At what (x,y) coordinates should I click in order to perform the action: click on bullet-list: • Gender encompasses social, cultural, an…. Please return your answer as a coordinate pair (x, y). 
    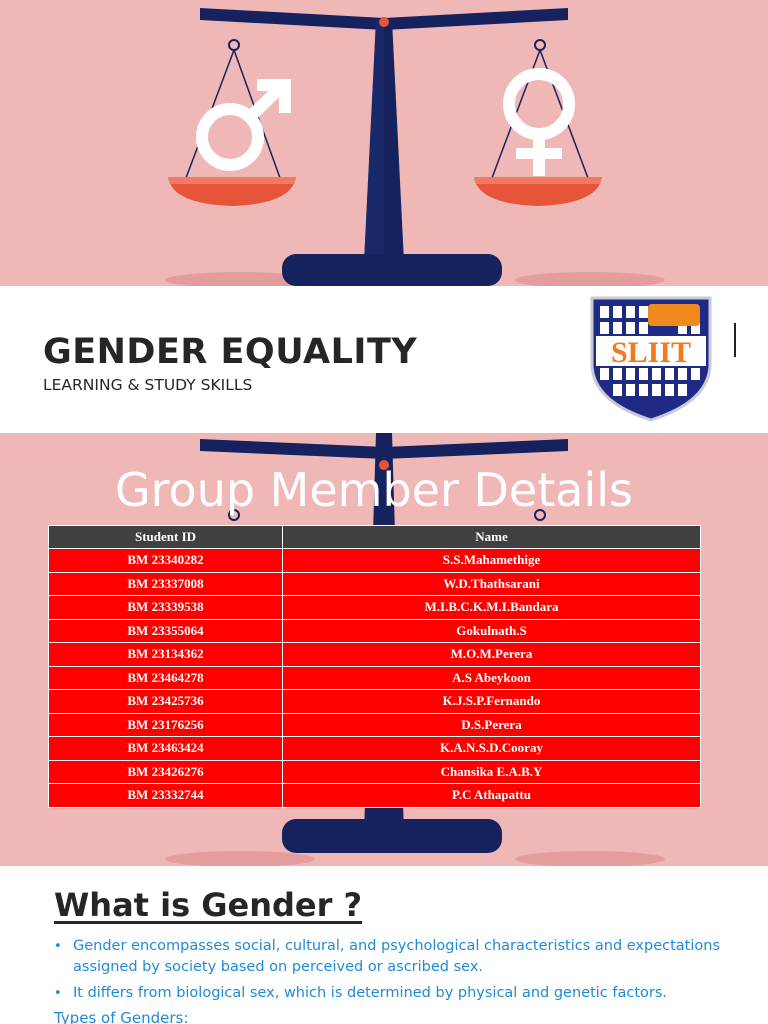
    Looking at the image, I should click on (399, 972).